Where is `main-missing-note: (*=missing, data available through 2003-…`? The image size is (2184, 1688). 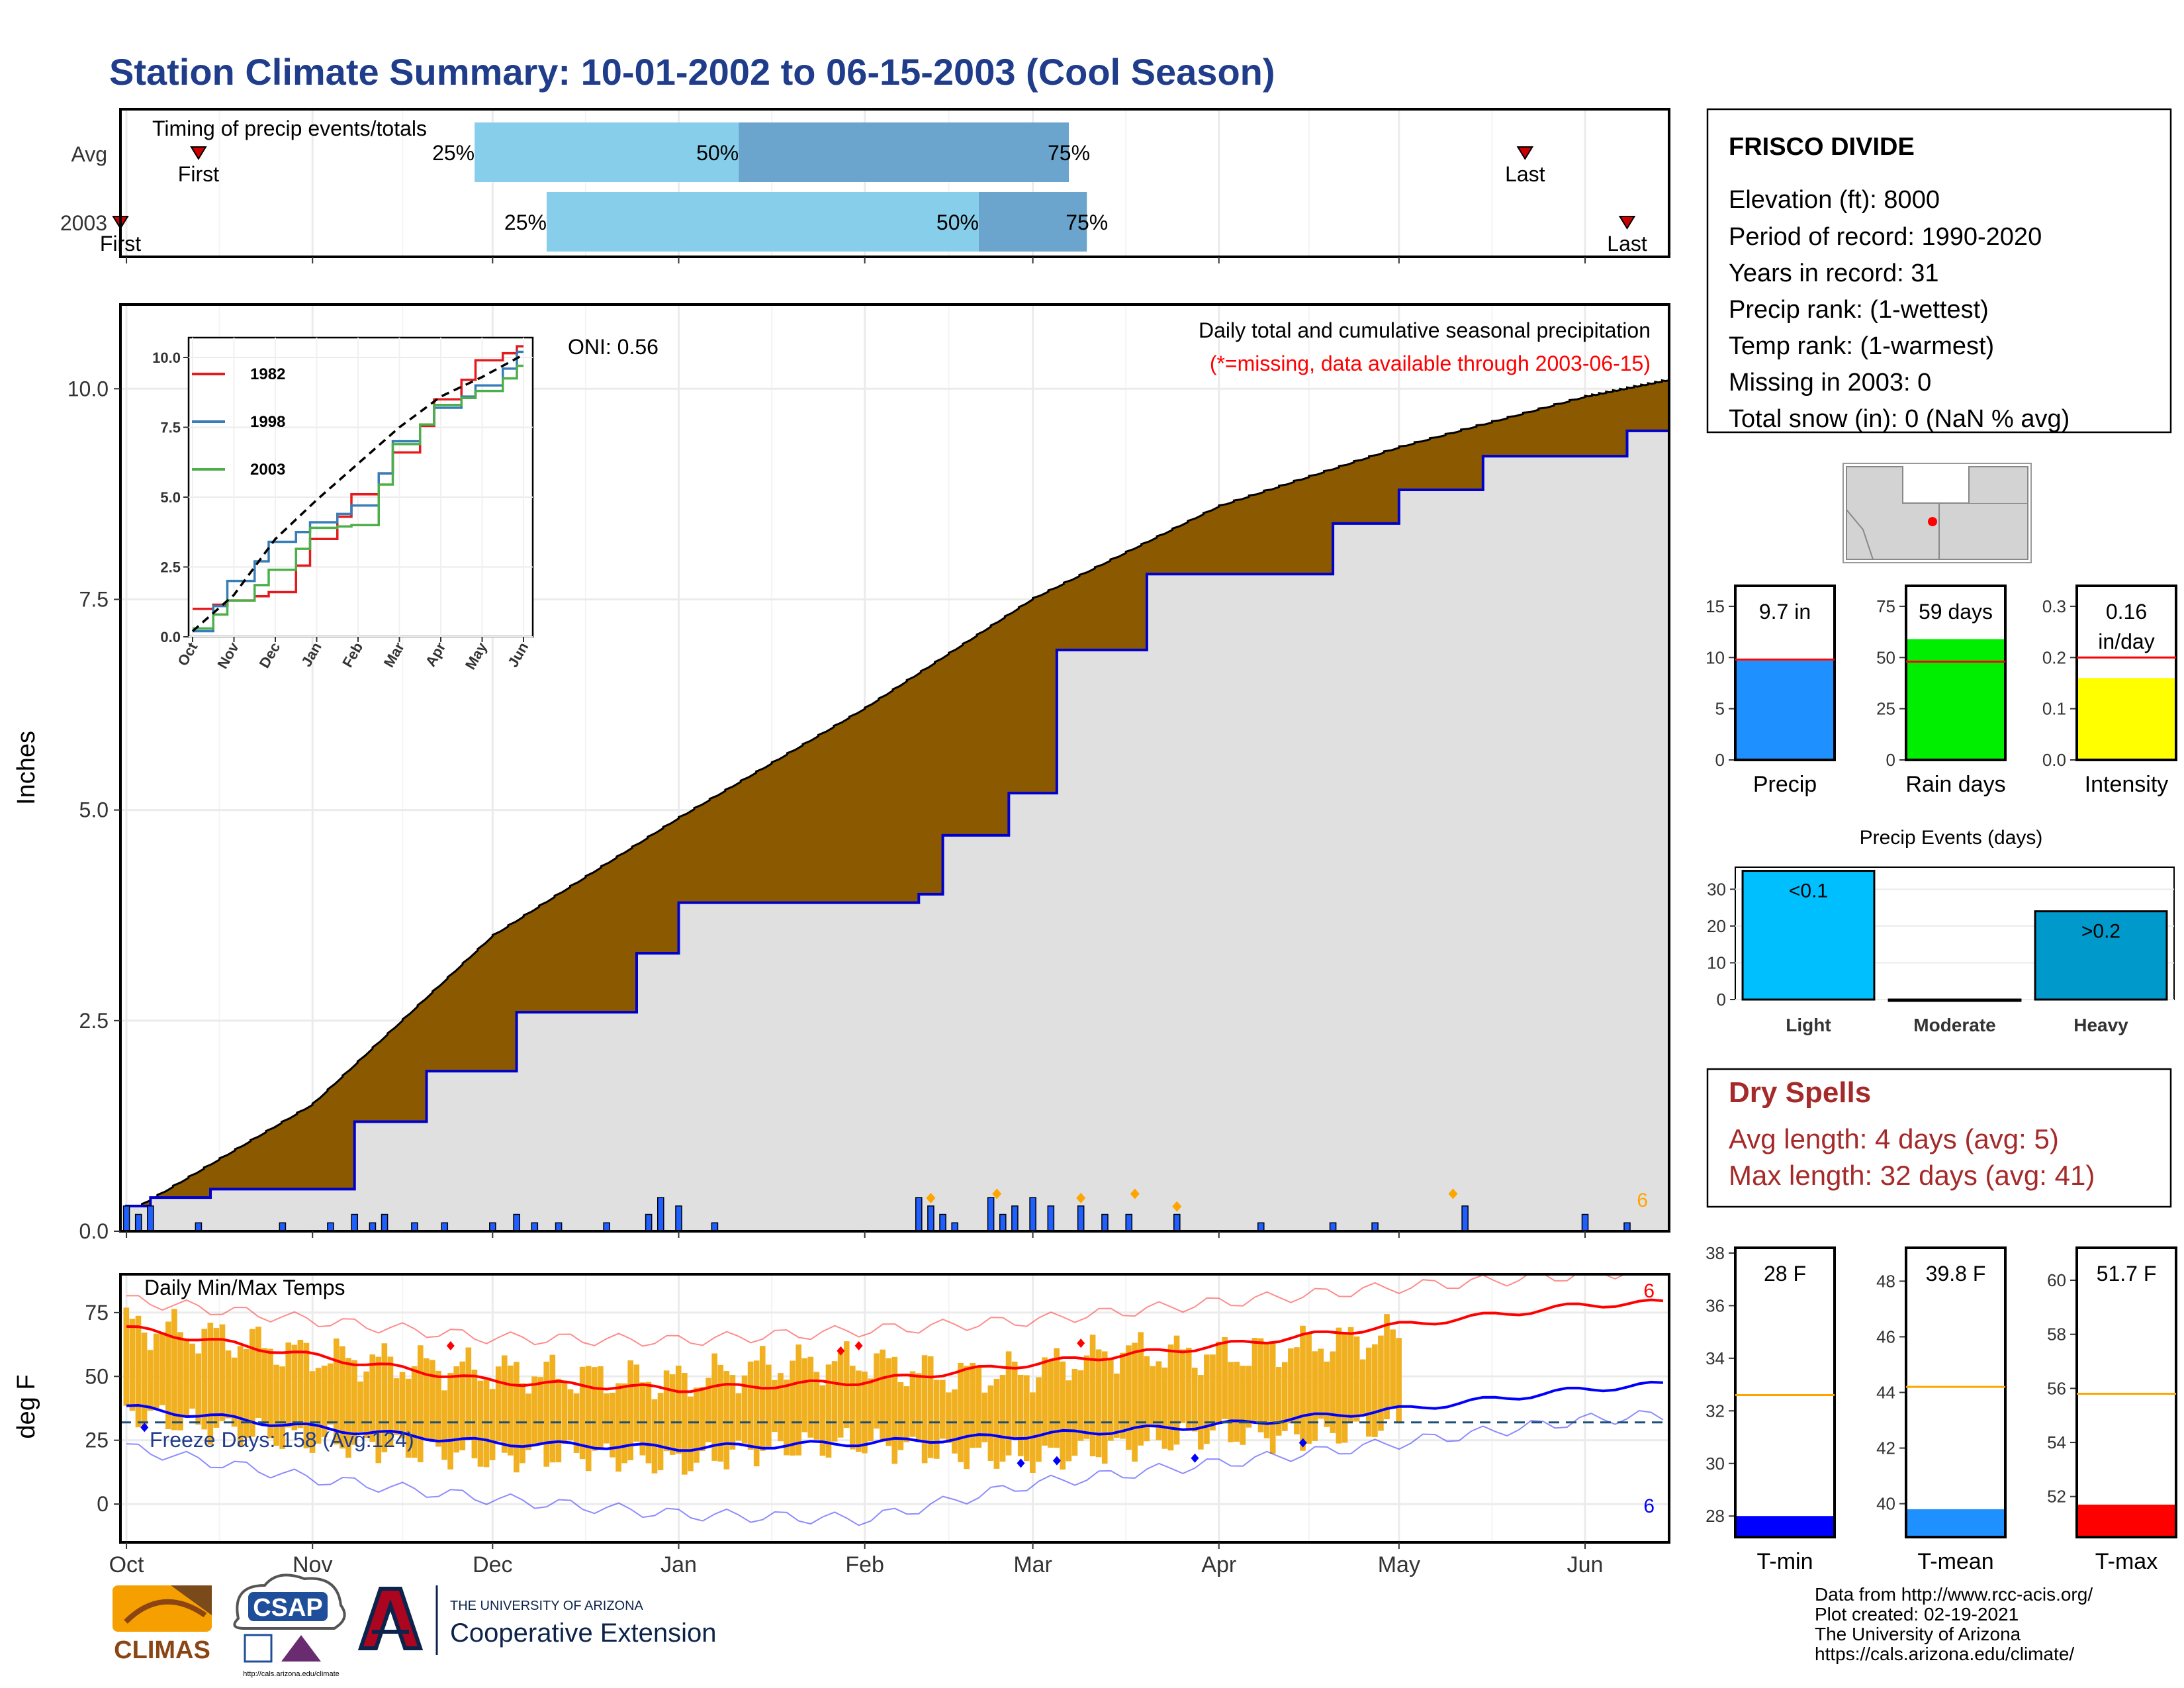 main-missing-note: (*=missing, data available through 2003-… is located at coordinates (1430, 363).